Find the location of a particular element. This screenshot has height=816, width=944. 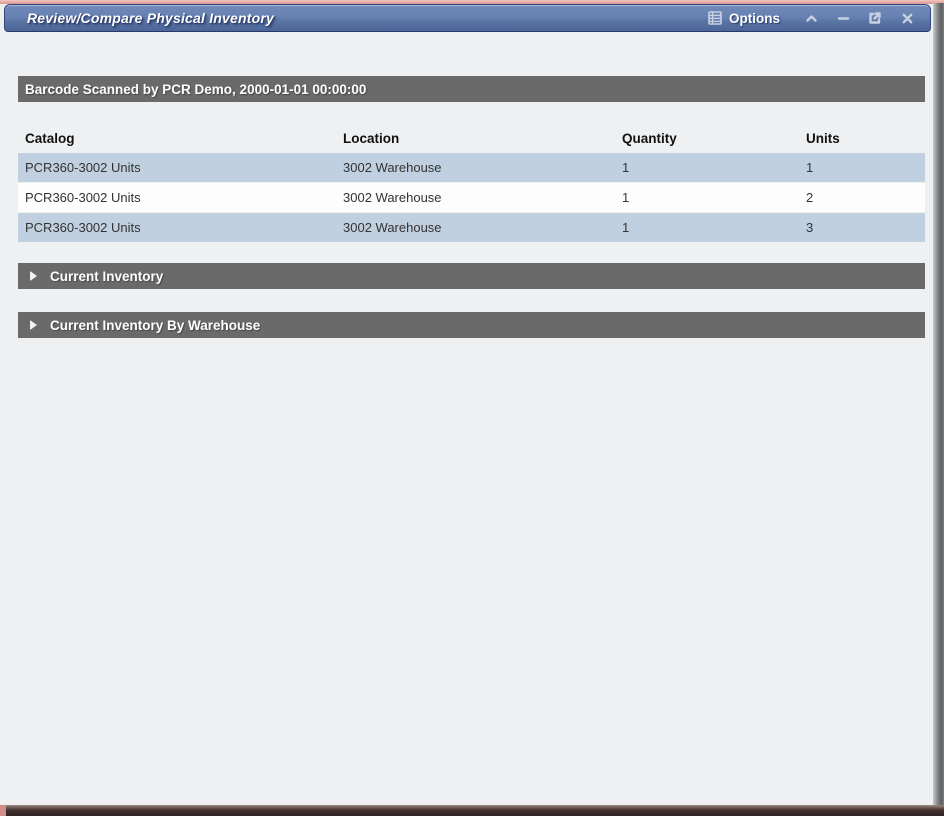

minimize-button is located at coordinates (843, 18).